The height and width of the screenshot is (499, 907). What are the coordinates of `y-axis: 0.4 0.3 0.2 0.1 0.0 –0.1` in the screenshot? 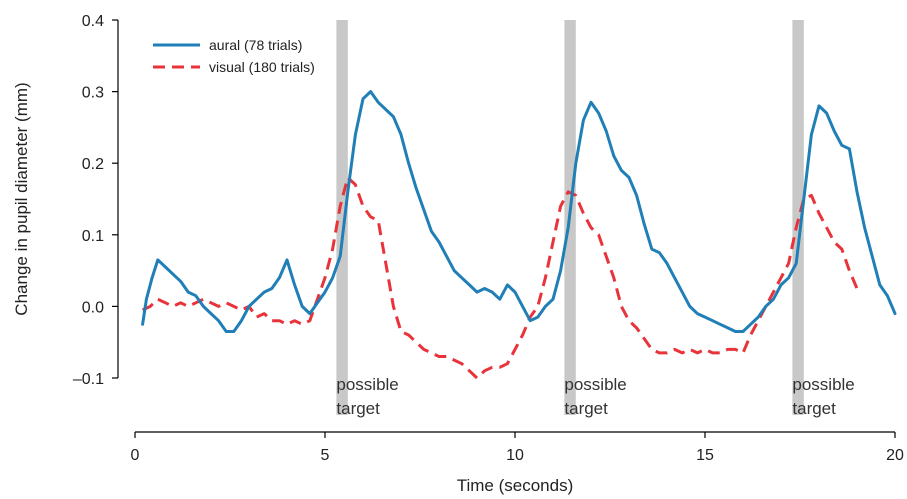 It's located at (96, 200).